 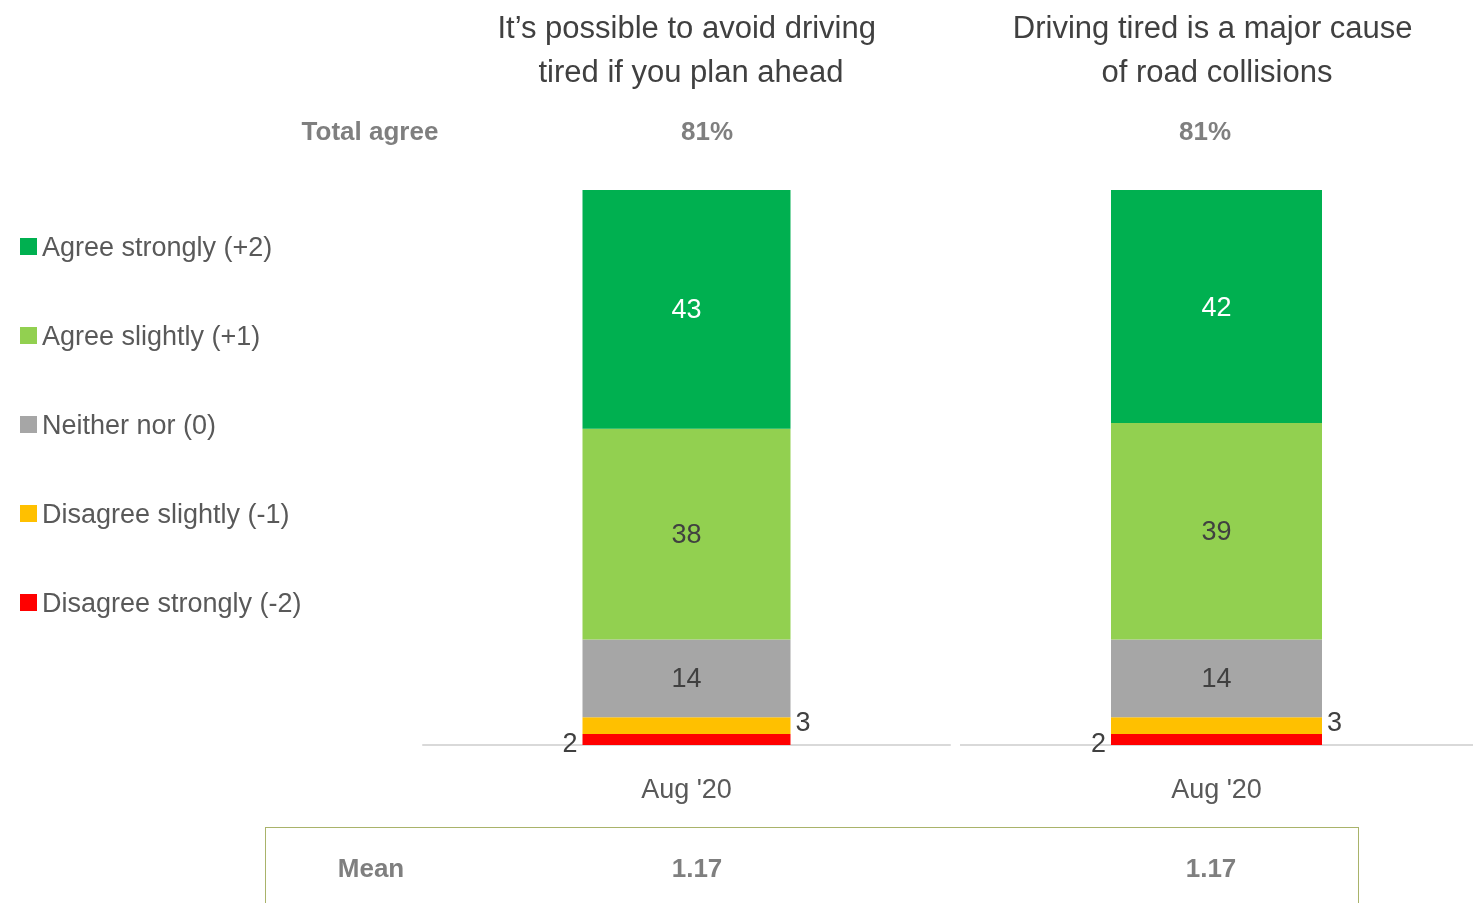 I want to click on data-label: 39, so click(x=1216, y=531).